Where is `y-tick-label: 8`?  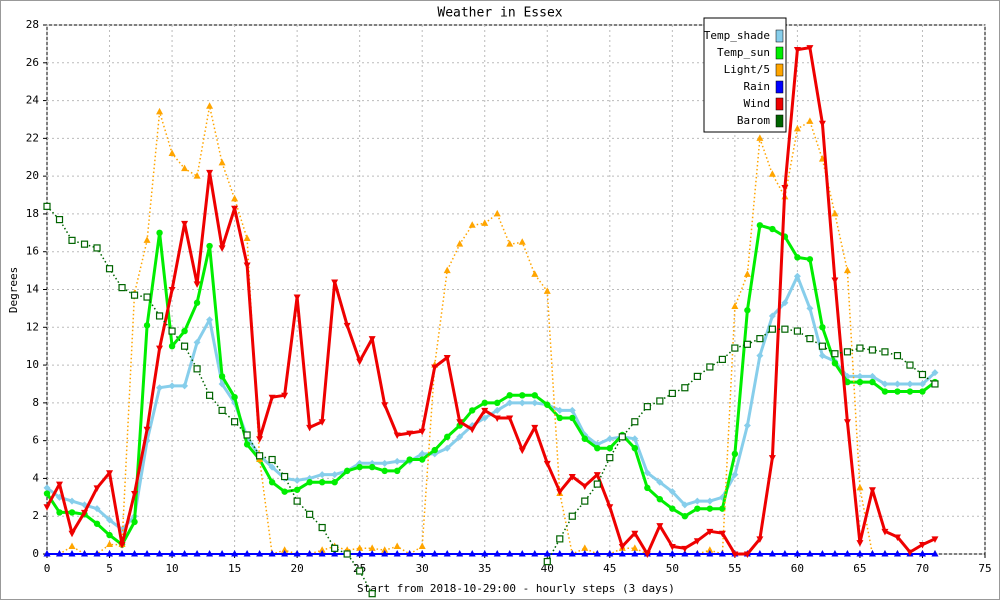
y-tick-label: 8 is located at coordinates (35, 402).